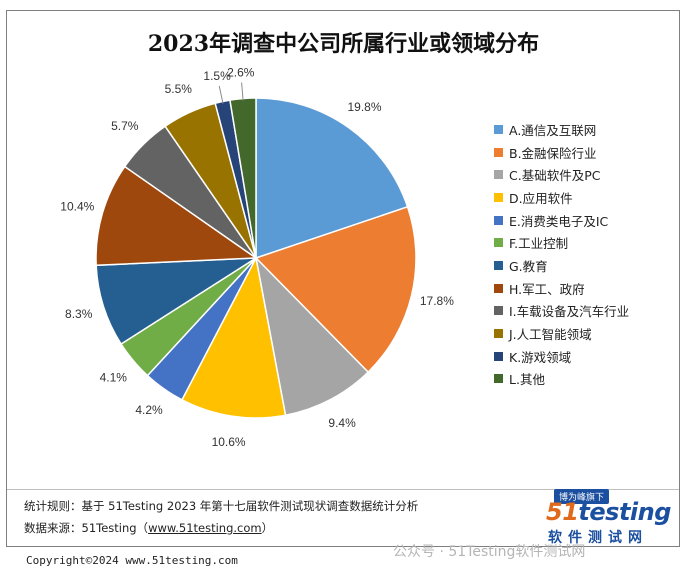 Image resolution: width=687 pixels, height=576 pixels. I want to click on data-source-label: 数据来源：51Testing（, so click(86, 528).